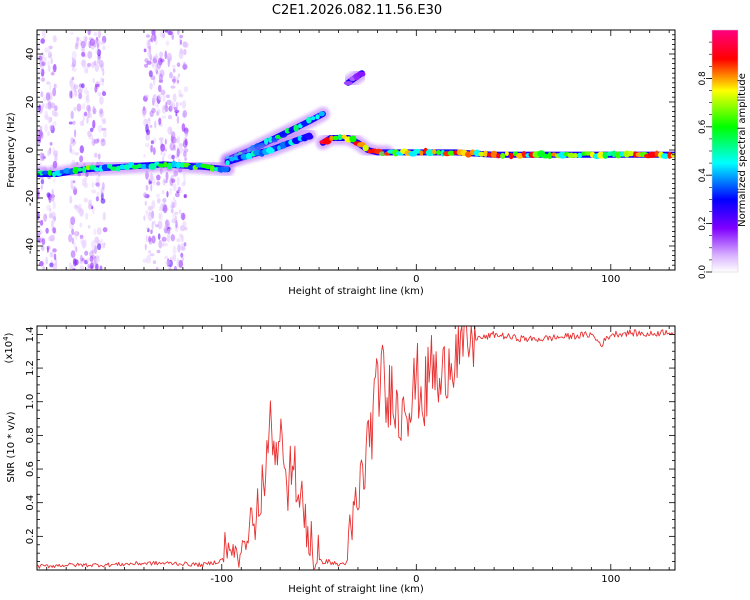 This screenshot has width=750, height=600. Describe the element at coordinates (30, 503) in the screenshot. I see `y-tick-label: 0.4` at that location.